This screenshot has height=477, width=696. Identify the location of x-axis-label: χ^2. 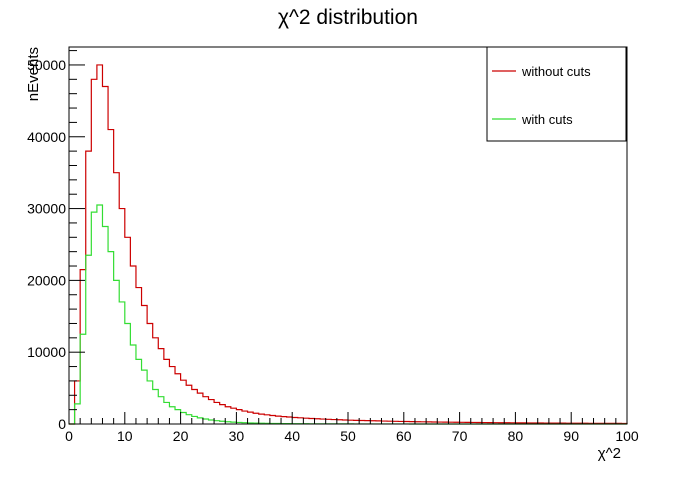
(609, 453).